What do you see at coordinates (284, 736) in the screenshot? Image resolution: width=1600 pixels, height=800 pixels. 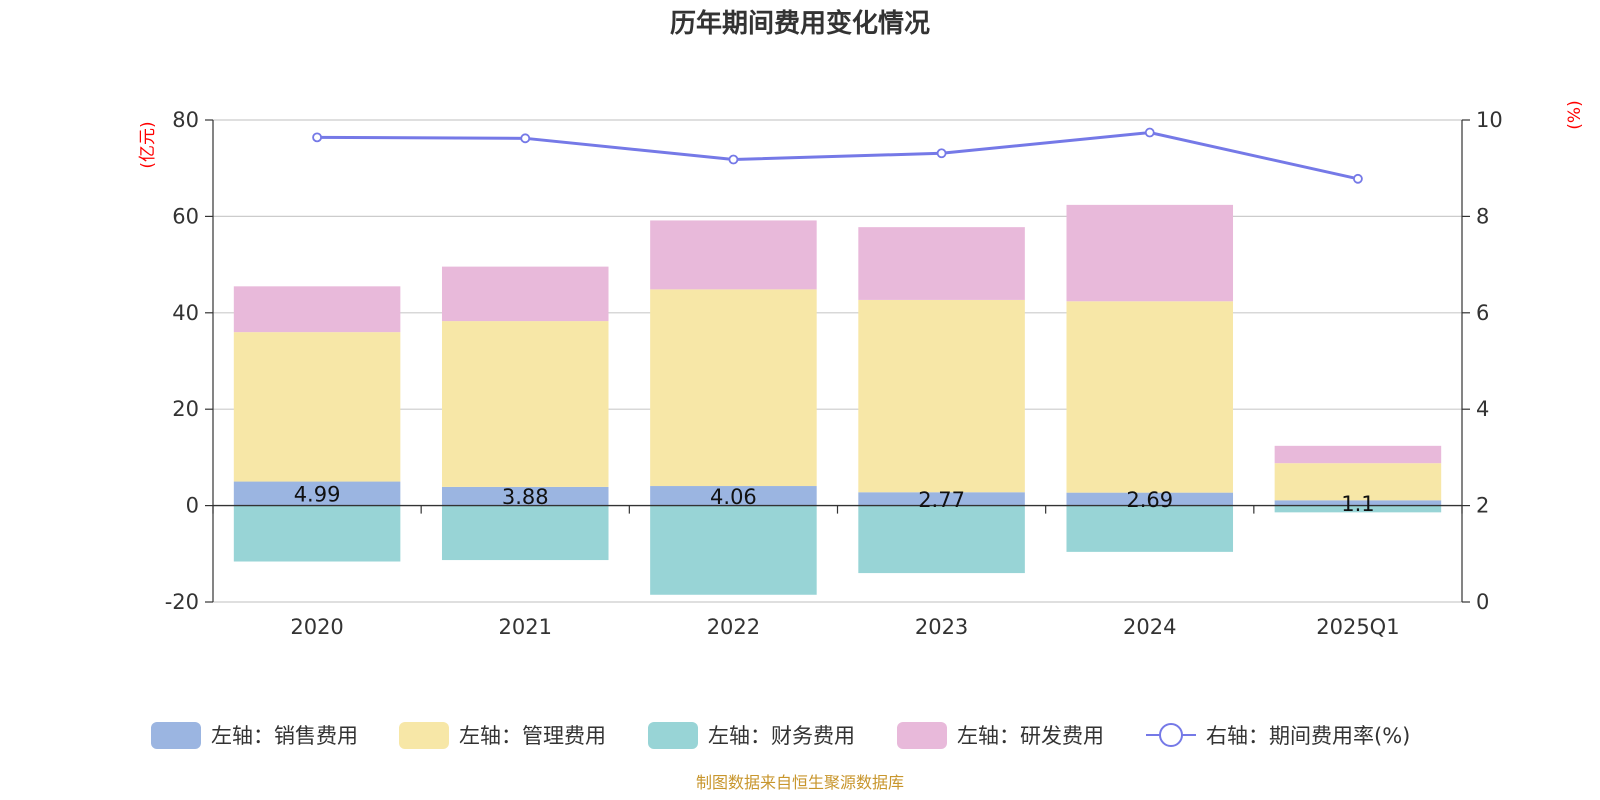 I see `legend-label: 左轴：销售费用` at bounding box center [284, 736].